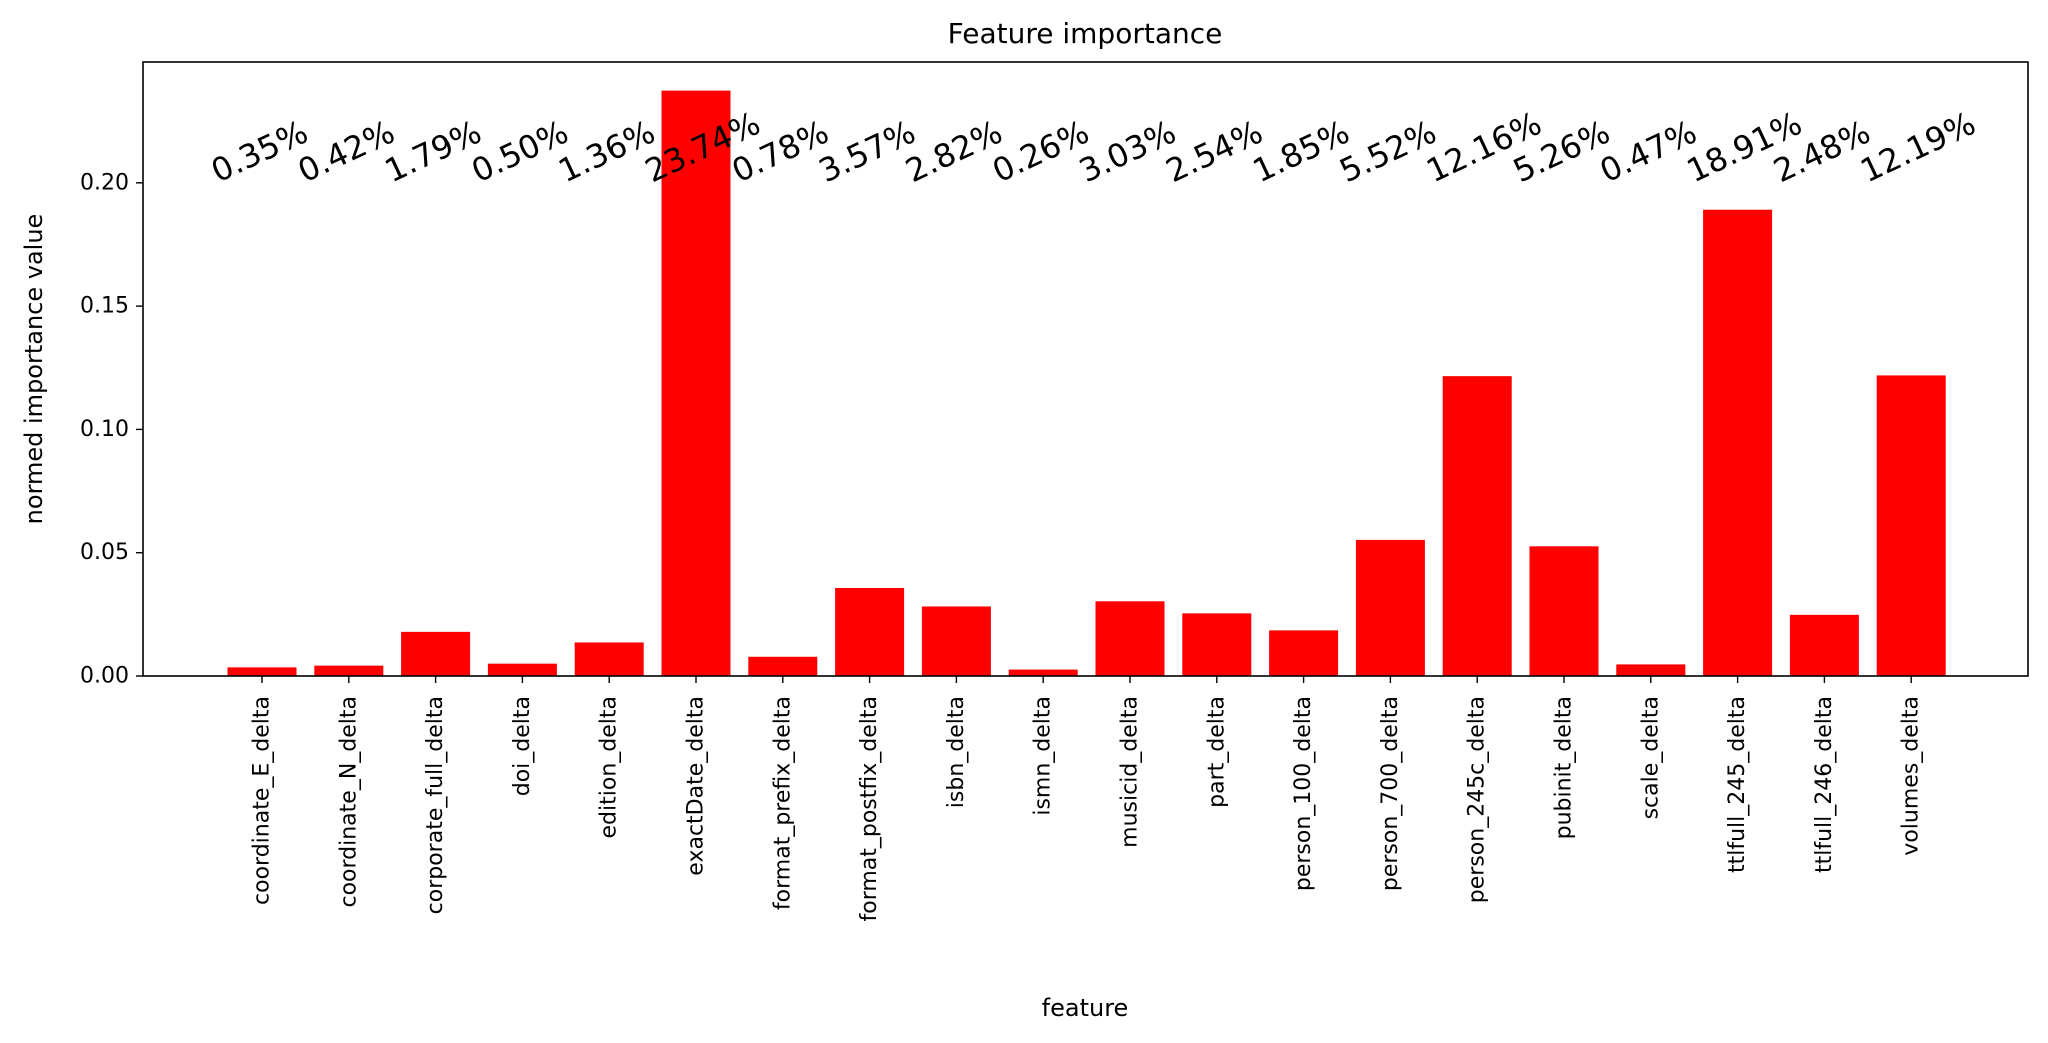  Describe the element at coordinates (435, 805) in the screenshot. I see `x-tick-label: corporate_full_delta` at that location.